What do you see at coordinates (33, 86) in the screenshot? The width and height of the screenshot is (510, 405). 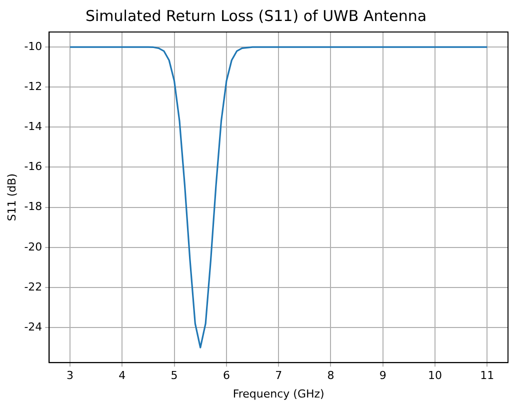 I see `y-tick-label: -12` at bounding box center [33, 86].